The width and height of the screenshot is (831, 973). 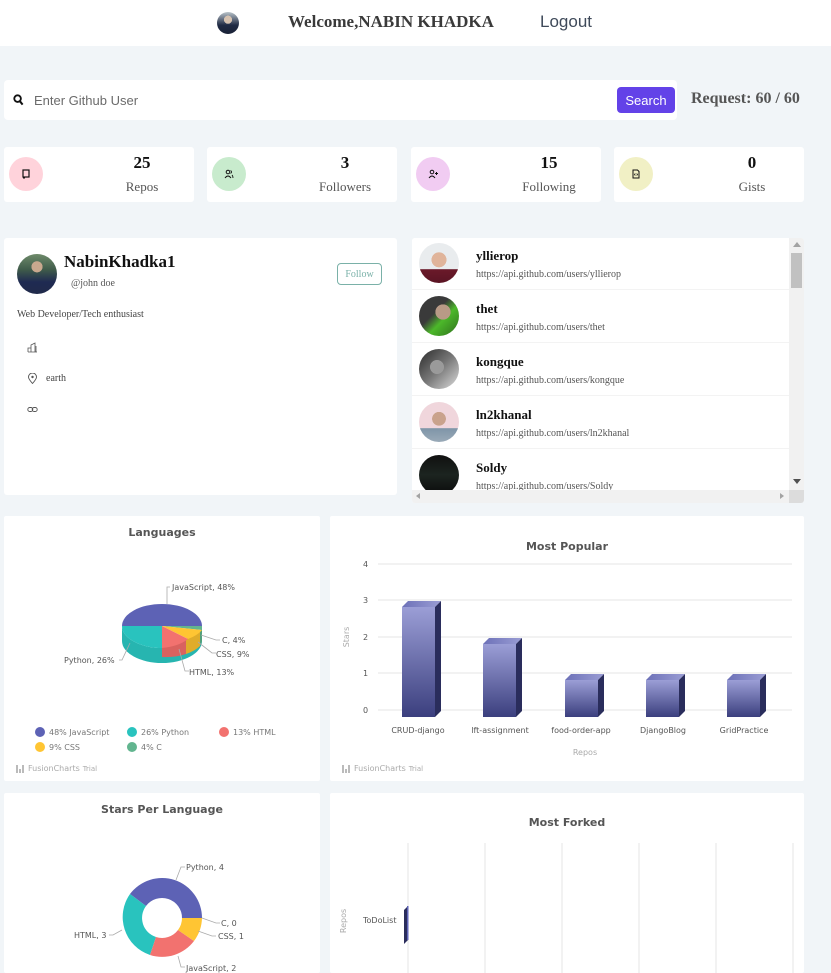 I want to click on follower-url: https://api.github.com/users/yllierop, so click(x=548, y=274).